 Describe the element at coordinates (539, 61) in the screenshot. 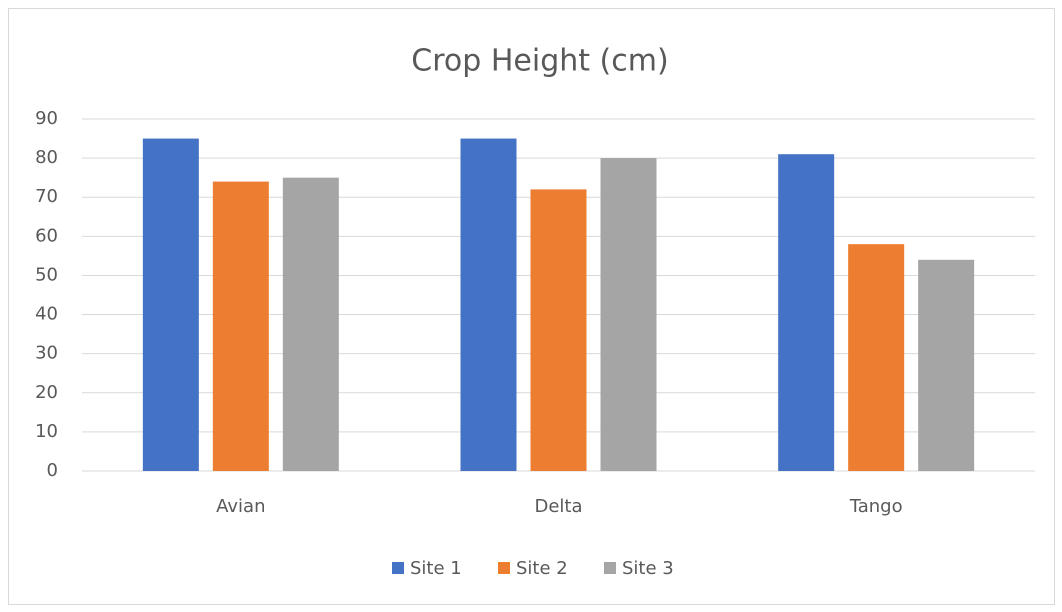

I see `chart-title: Crop Height (cm)` at that location.